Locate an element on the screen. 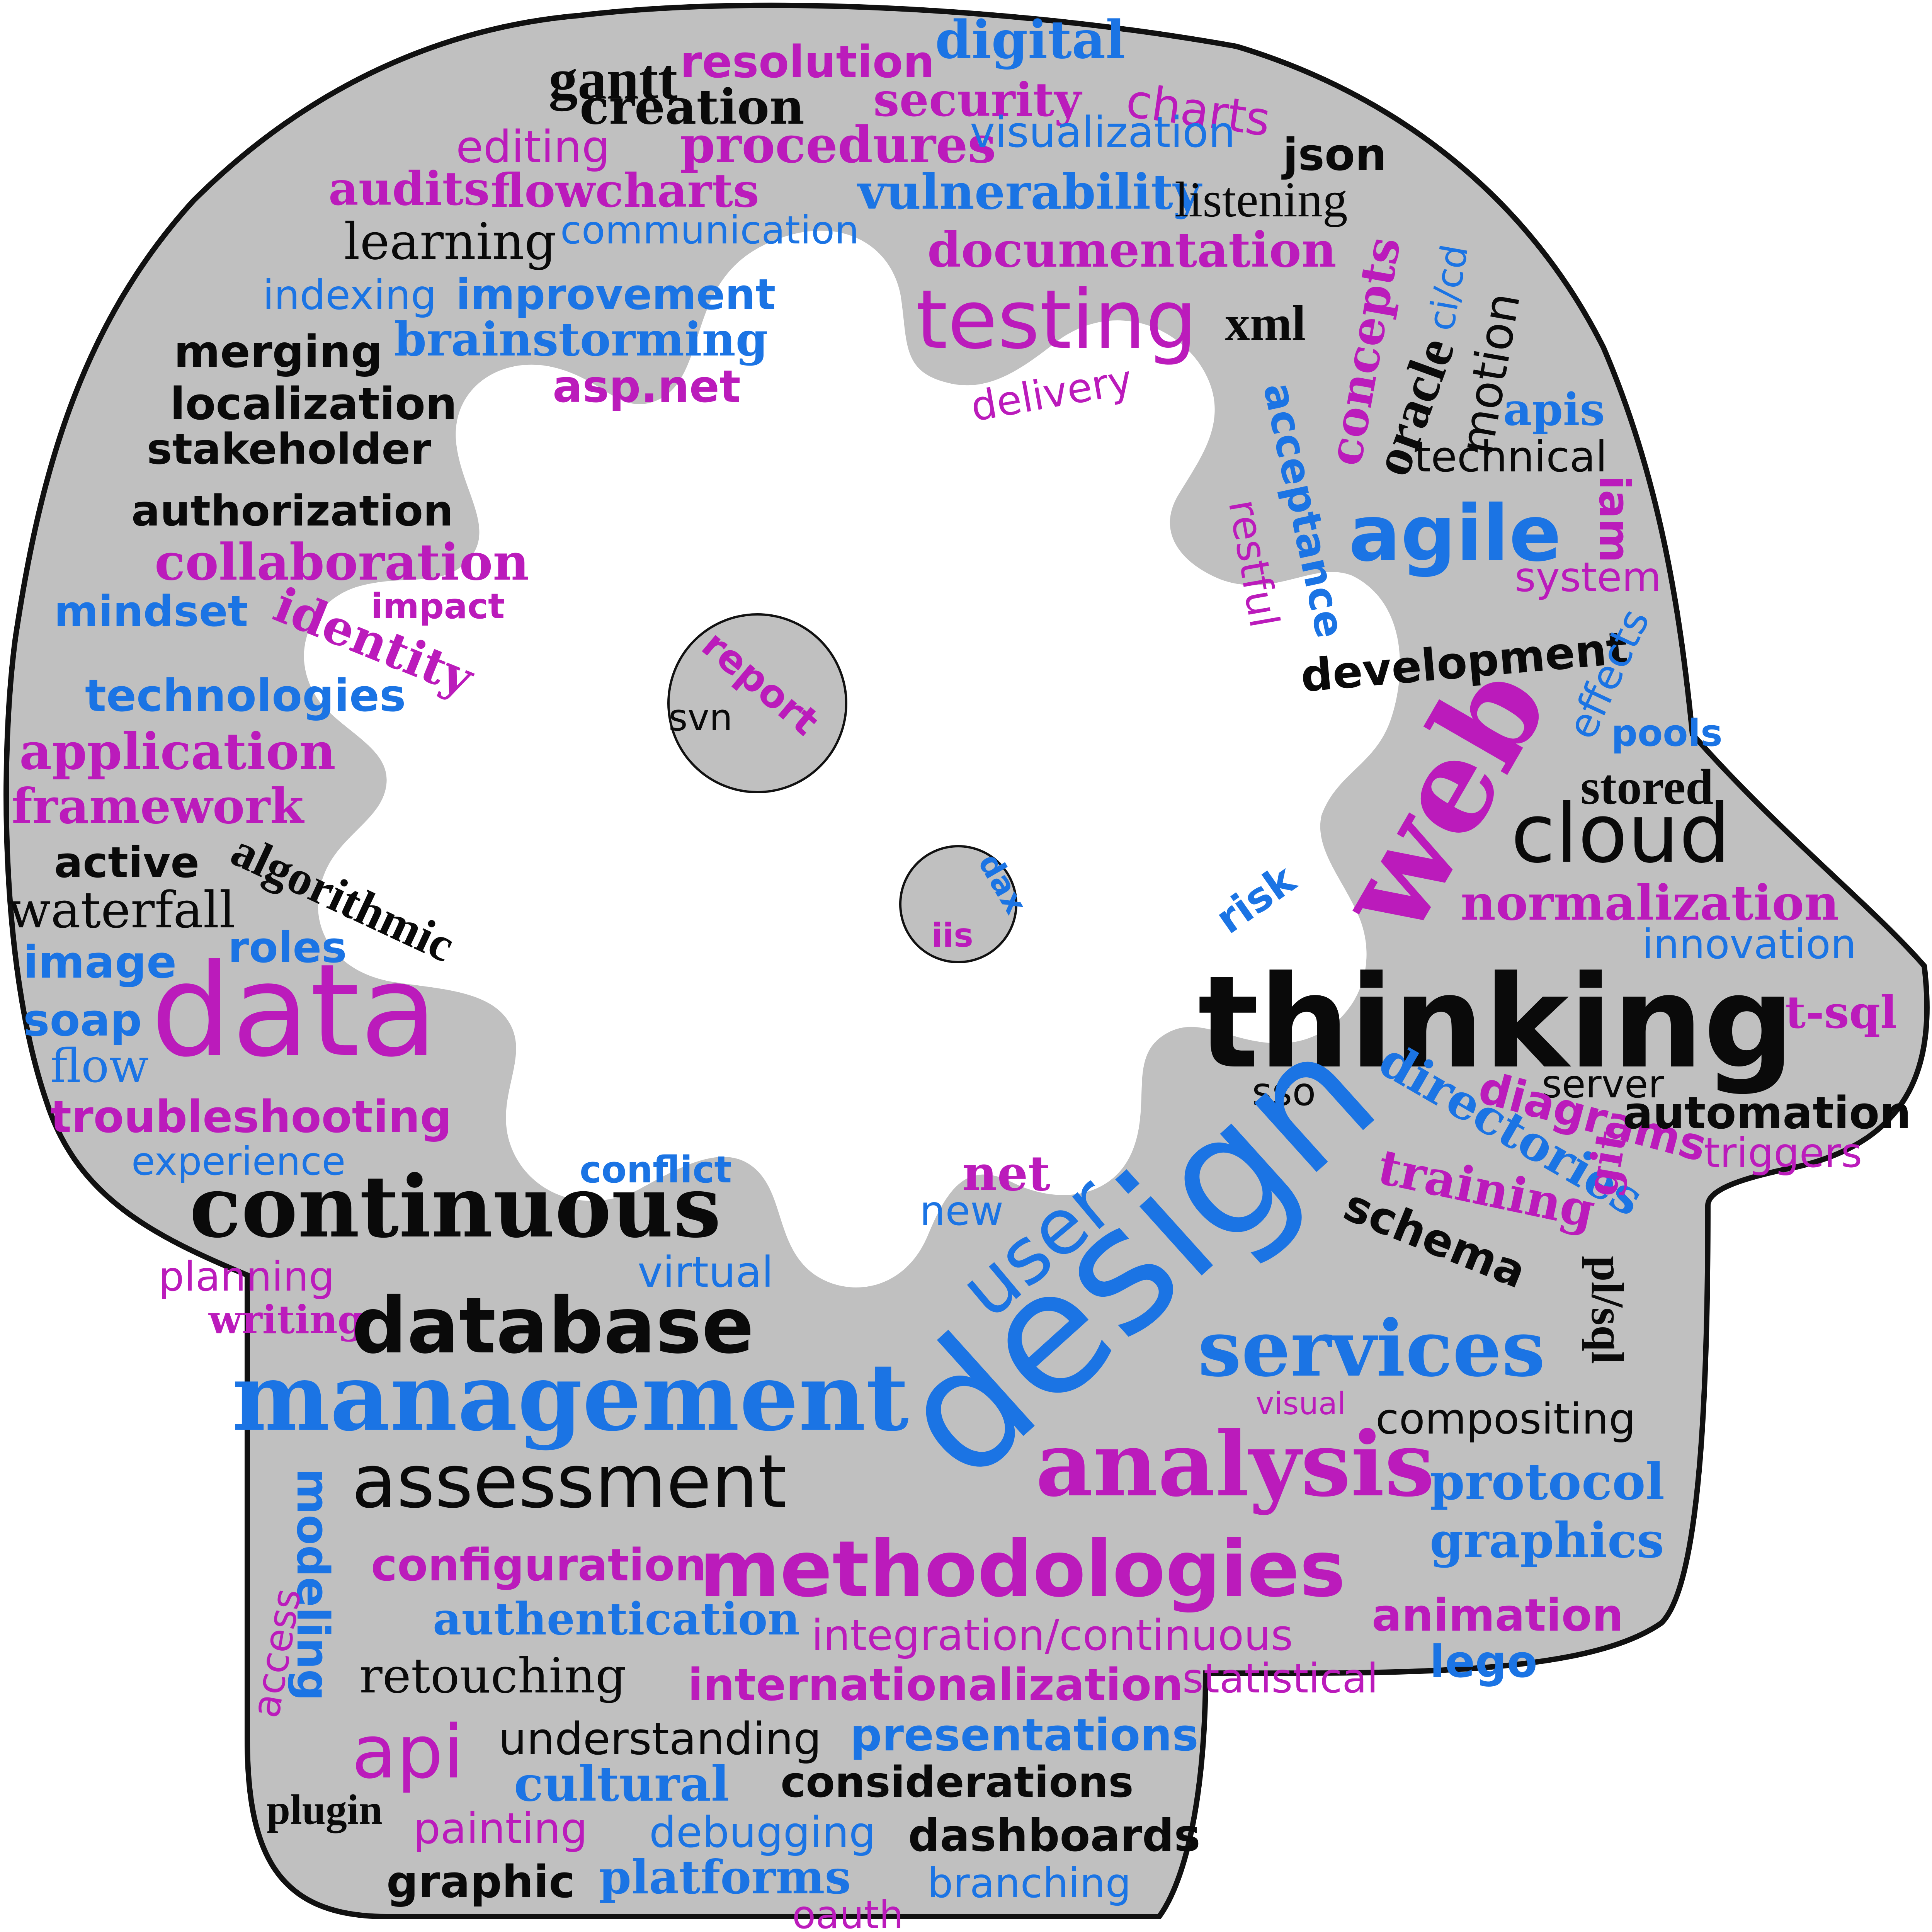  inner-circle-small is located at coordinates (958, 904).